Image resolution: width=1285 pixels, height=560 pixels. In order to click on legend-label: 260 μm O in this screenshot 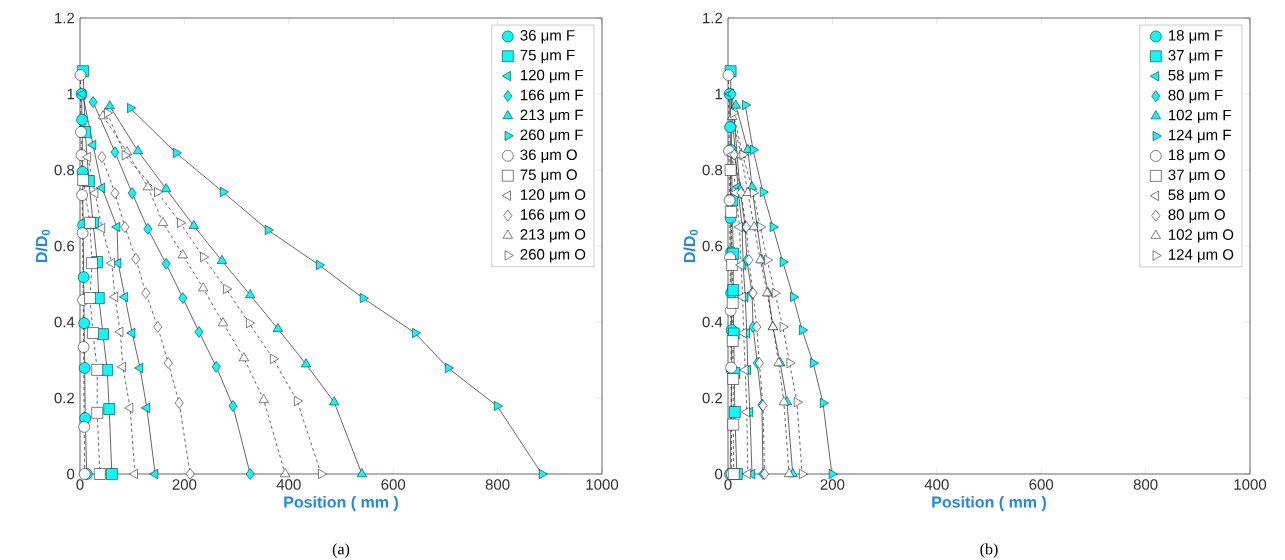, I will do `click(553, 256)`.